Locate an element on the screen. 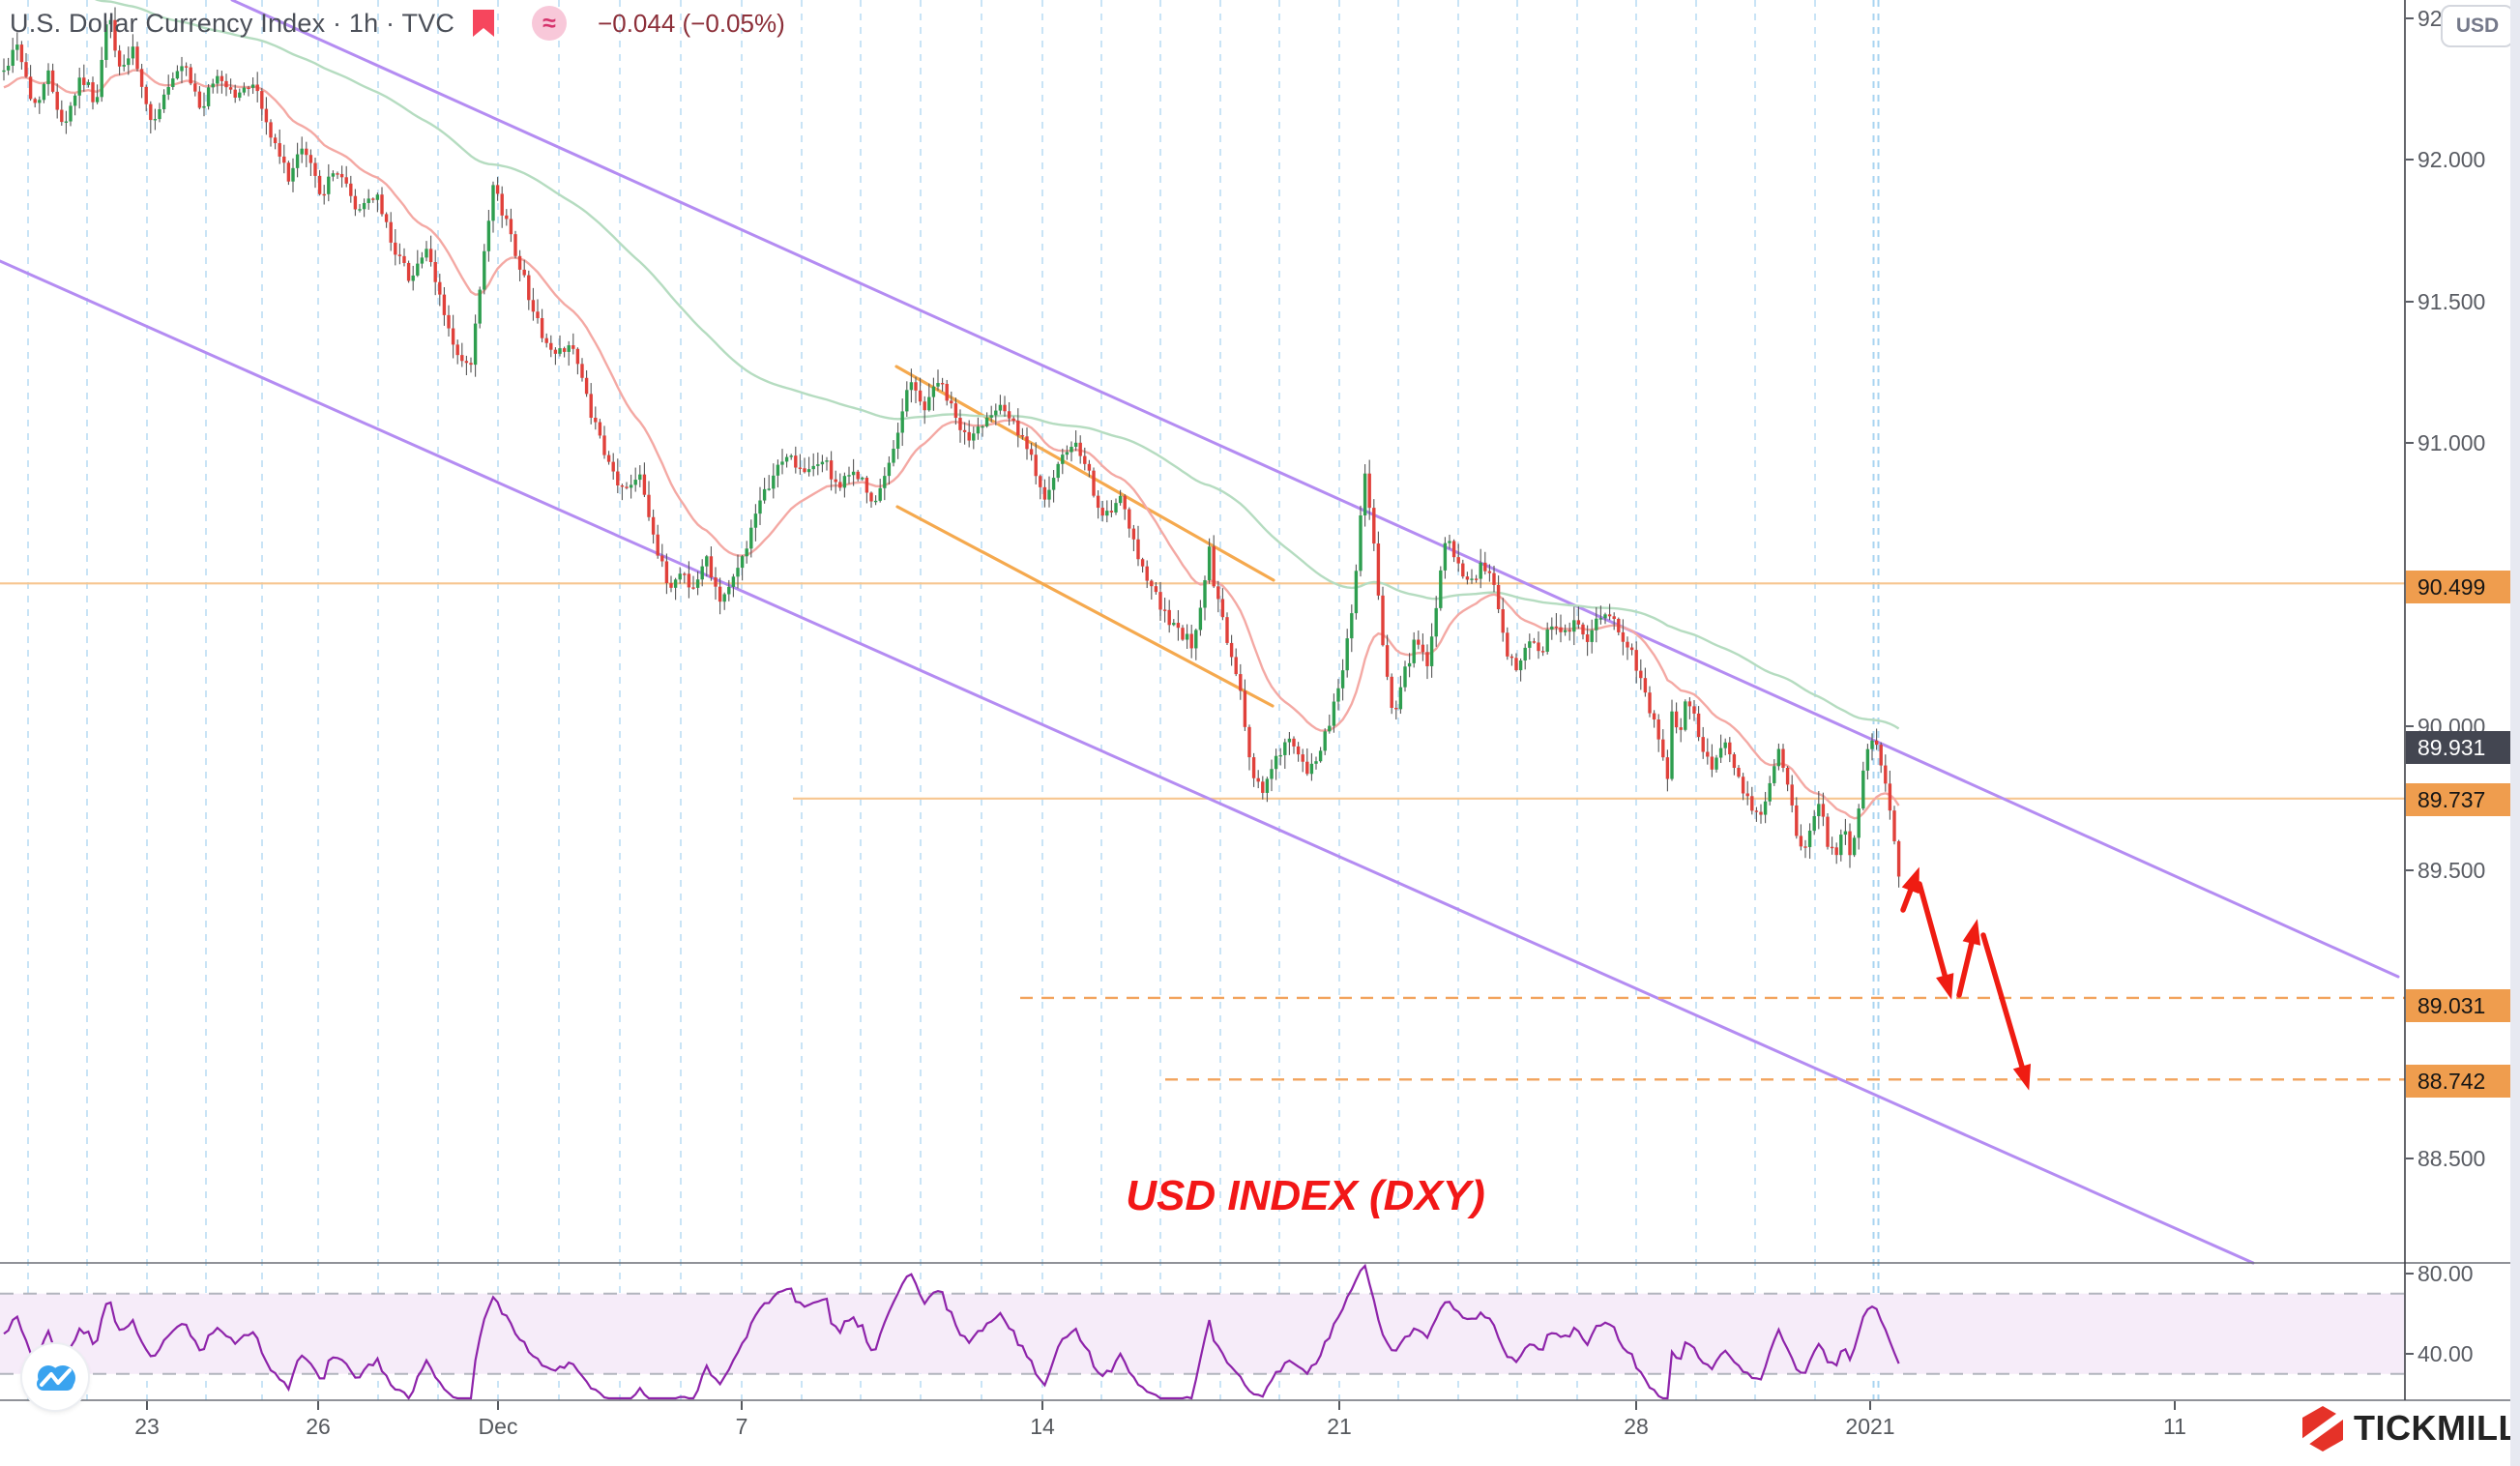 The height and width of the screenshot is (1466, 2520). flag-bookmark-icon is located at coordinates (484, 23).